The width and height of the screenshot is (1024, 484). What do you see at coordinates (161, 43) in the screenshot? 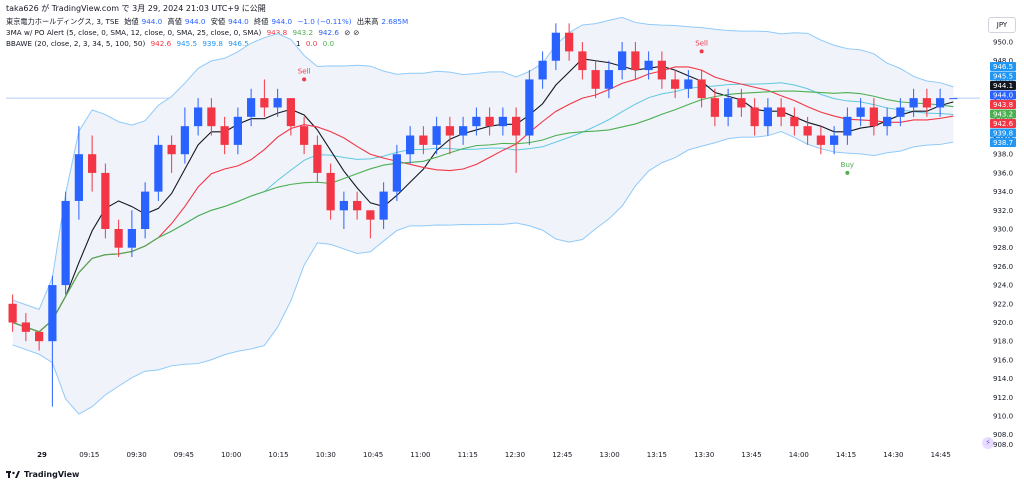
I see `ind2-value-1: 942.6` at bounding box center [161, 43].